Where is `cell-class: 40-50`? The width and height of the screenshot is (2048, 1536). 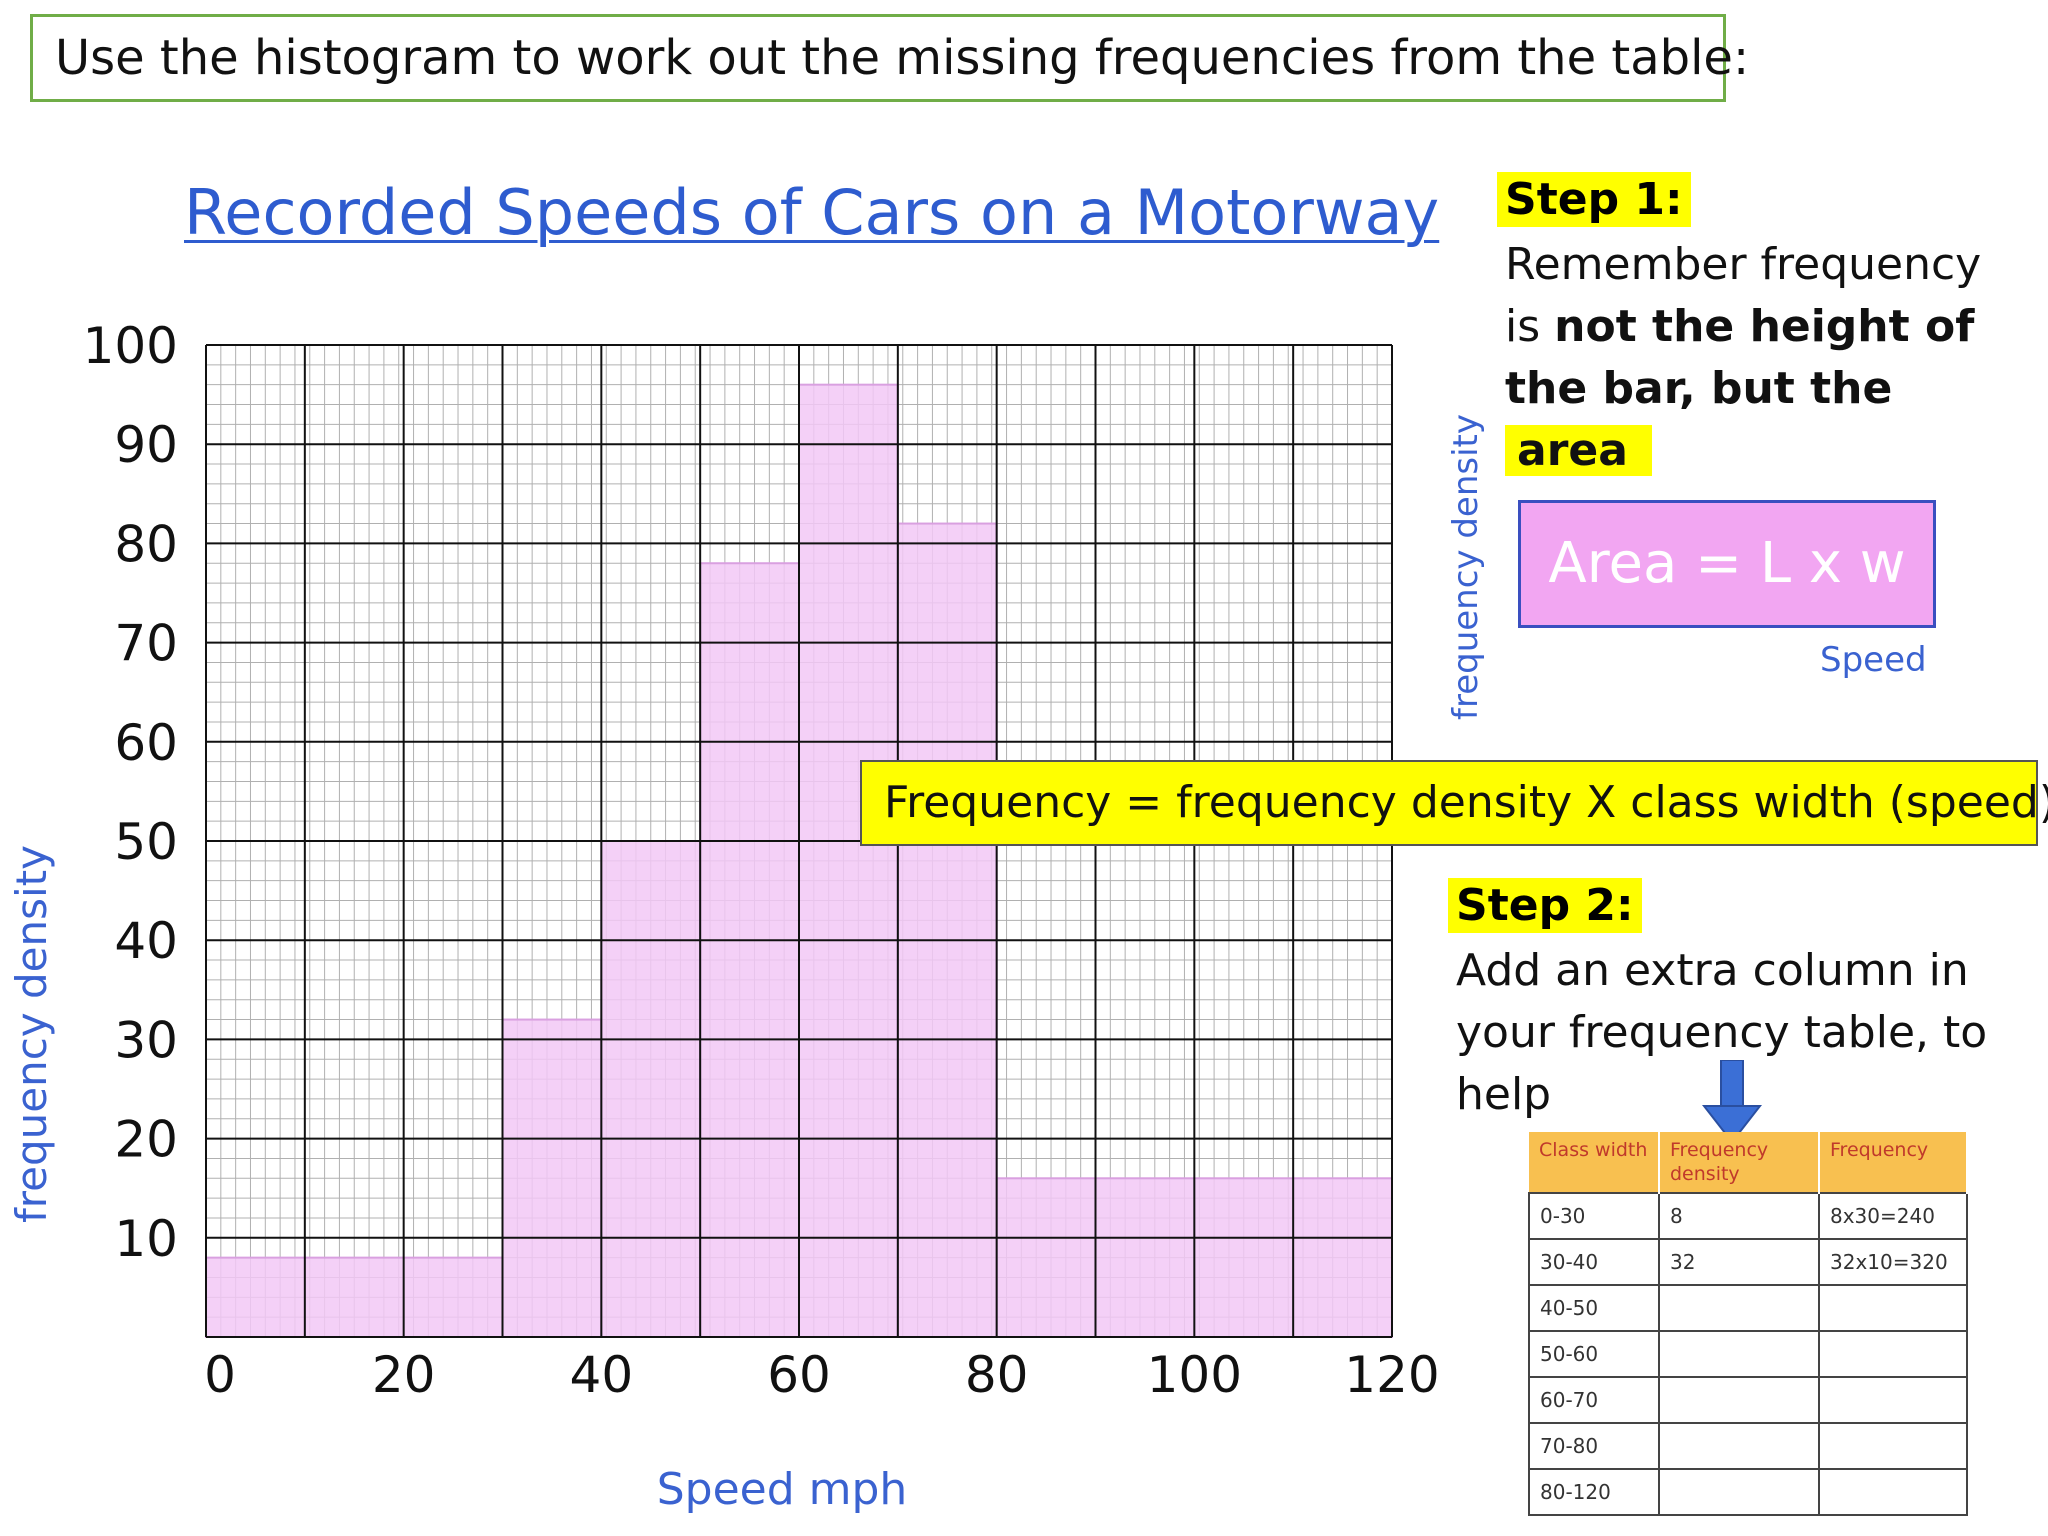
cell-class: 40-50 is located at coordinates (1594, 1308).